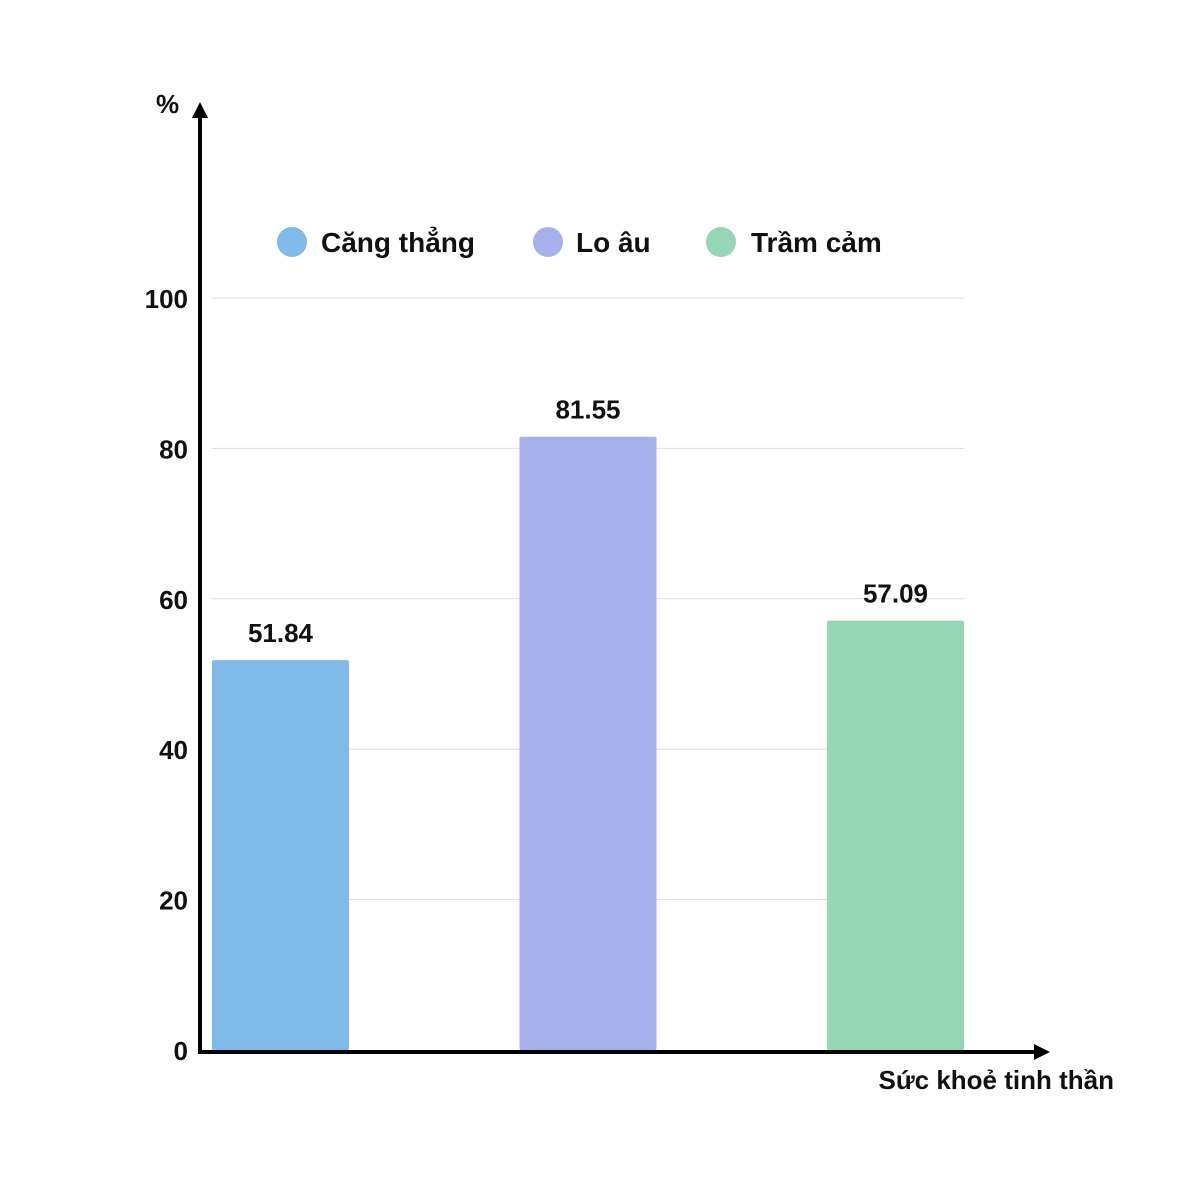 The width and height of the screenshot is (1200, 1200). I want to click on x-axis-arrow-icon, so click(1042, 1052).